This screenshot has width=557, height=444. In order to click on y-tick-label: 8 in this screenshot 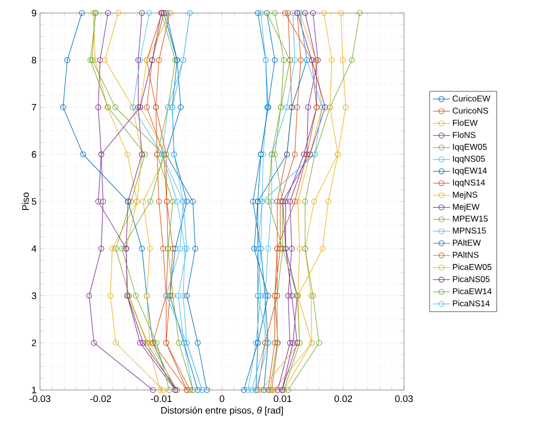, I will do `click(34, 60)`.